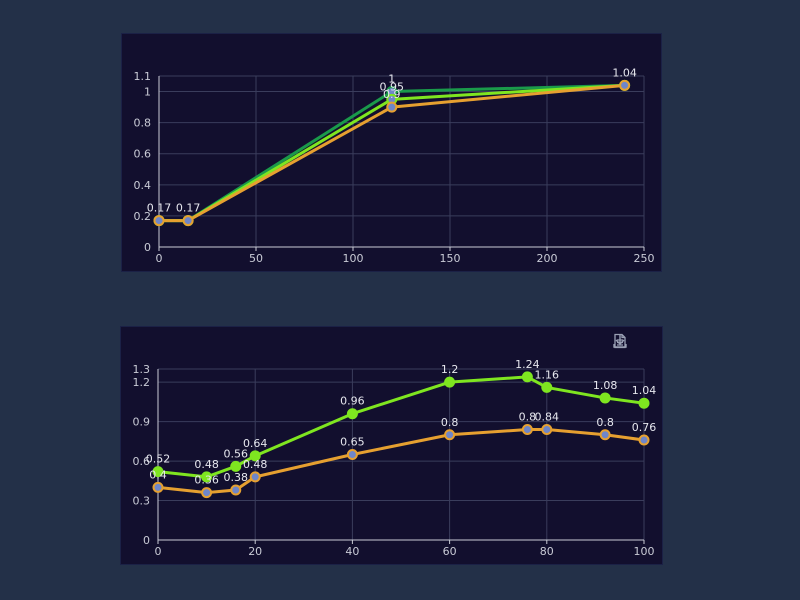 This screenshot has height=600, width=800. What do you see at coordinates (450, 258) in the screenshot?
I see `x-tick-label: 150` at bounding box center [450, 258].